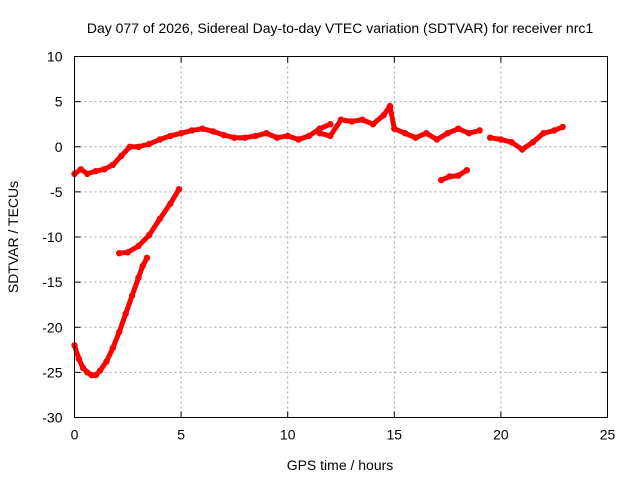 This screenshot has width=640, height=480. I want to click on x-tick-label: 10, so click(288, 435).